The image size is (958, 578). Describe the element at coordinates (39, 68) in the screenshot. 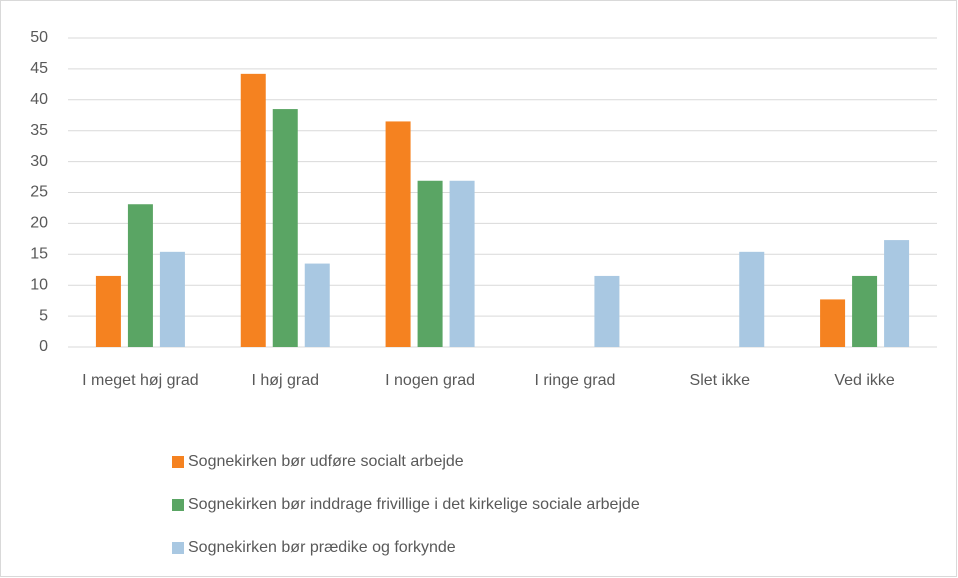

I see `y-tick-label: 45` at that location.